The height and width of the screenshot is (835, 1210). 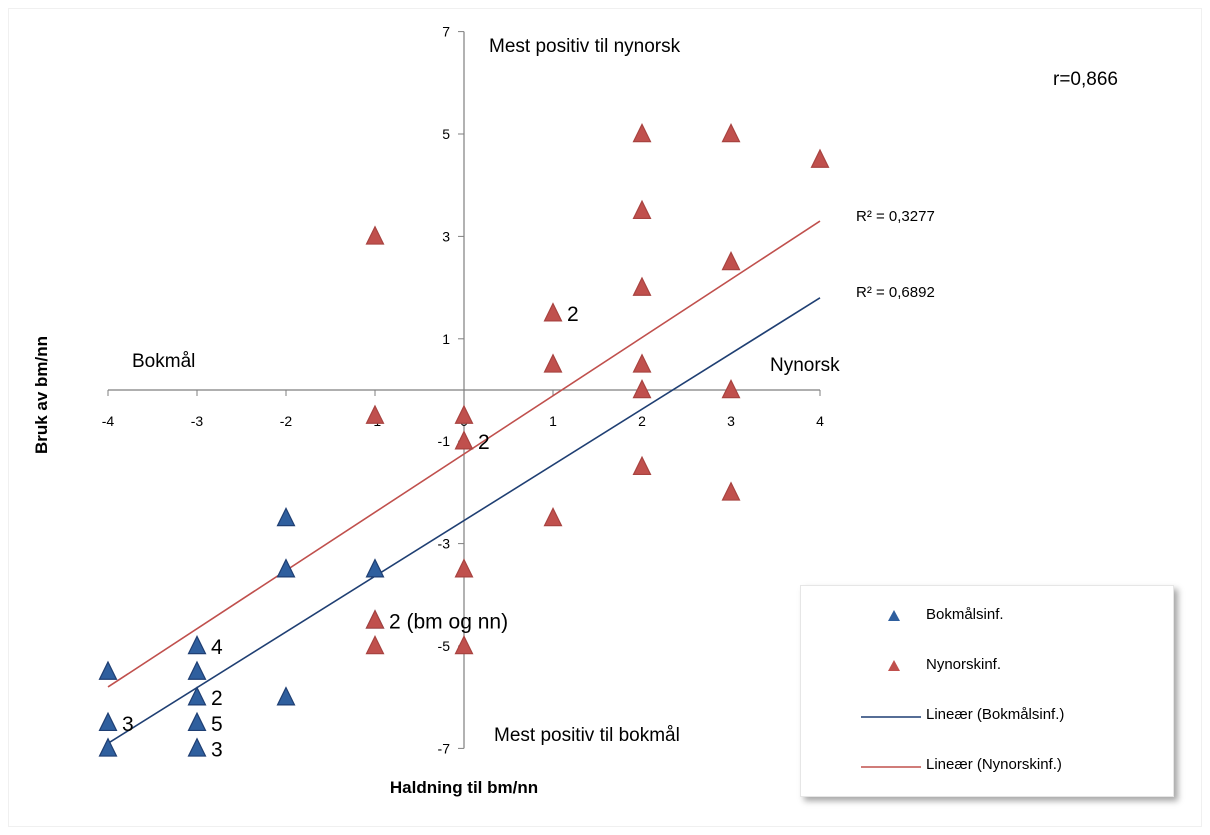 What do you see at coordinates (994, 764) in the screenshot?
I see `legend-label: Lineær (Nynorskinf.)` at bounding box center [994, 764].